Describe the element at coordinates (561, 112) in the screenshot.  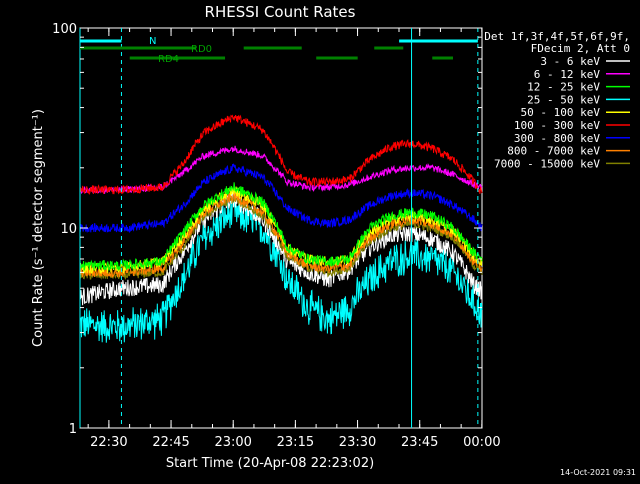
I see `legend-label: 50 - 100 keV` at that location.